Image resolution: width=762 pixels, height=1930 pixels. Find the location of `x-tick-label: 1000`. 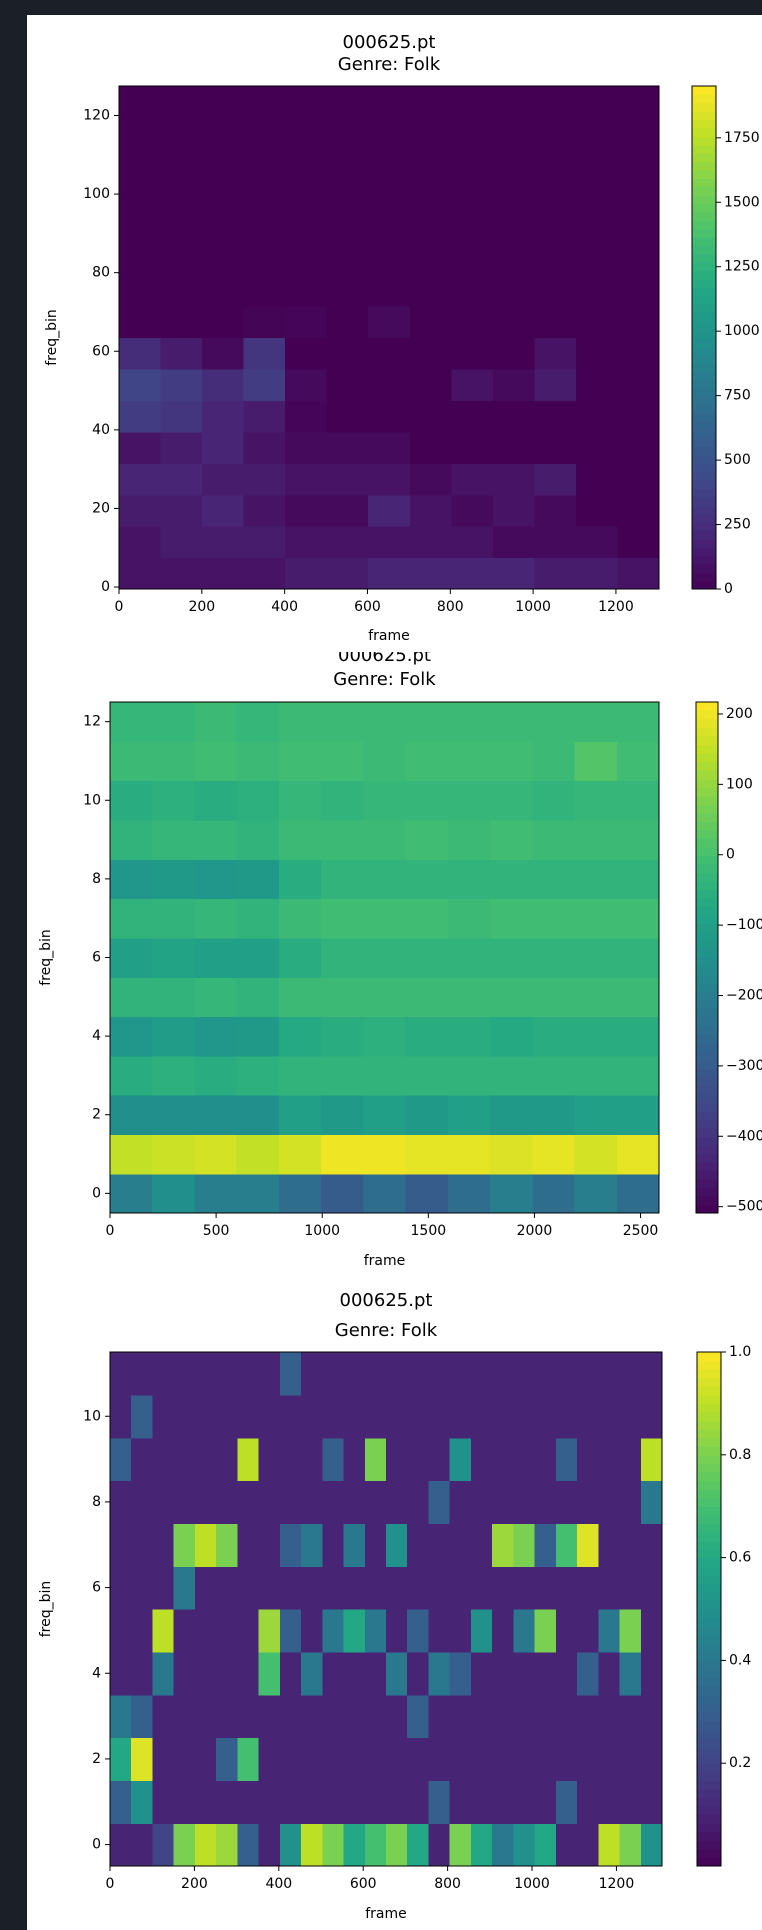

x-tick-label: 1000 is located at coordinates (533, 607).